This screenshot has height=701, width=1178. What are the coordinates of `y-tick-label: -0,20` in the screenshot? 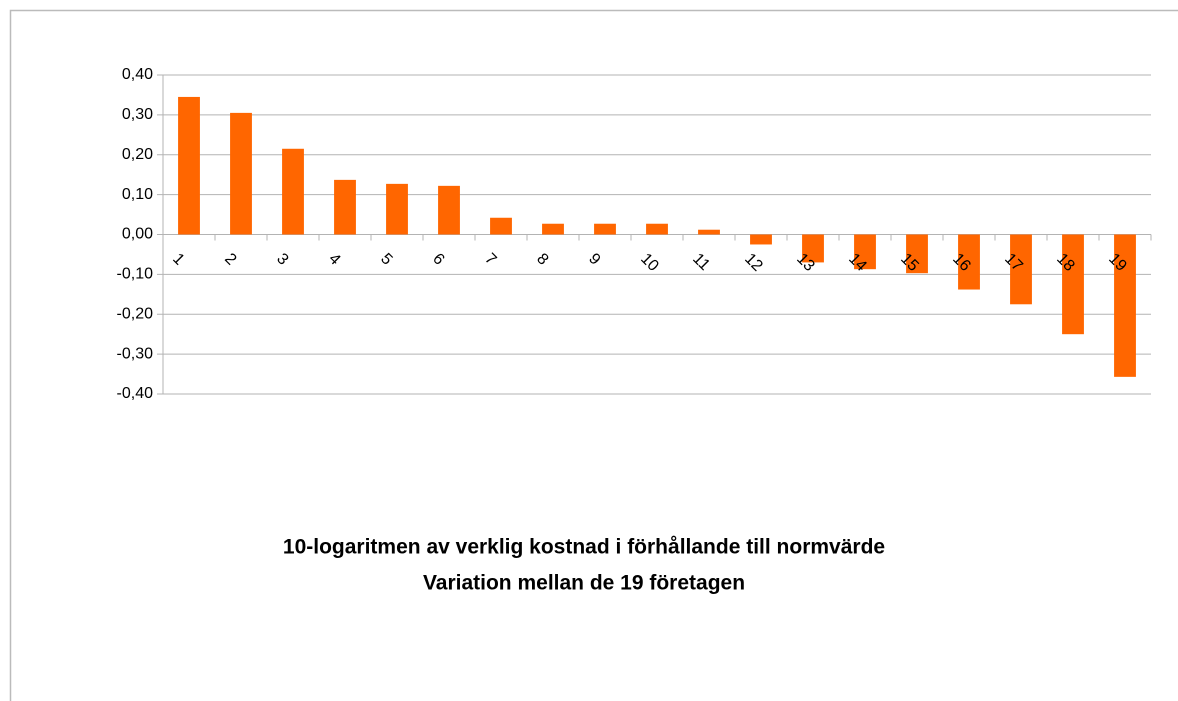 It's located at (135, 313).